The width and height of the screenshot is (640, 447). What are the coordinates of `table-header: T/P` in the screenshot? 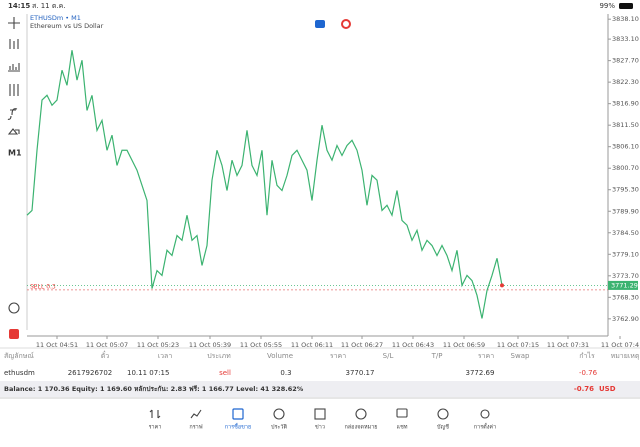 It's located at (437, 356).